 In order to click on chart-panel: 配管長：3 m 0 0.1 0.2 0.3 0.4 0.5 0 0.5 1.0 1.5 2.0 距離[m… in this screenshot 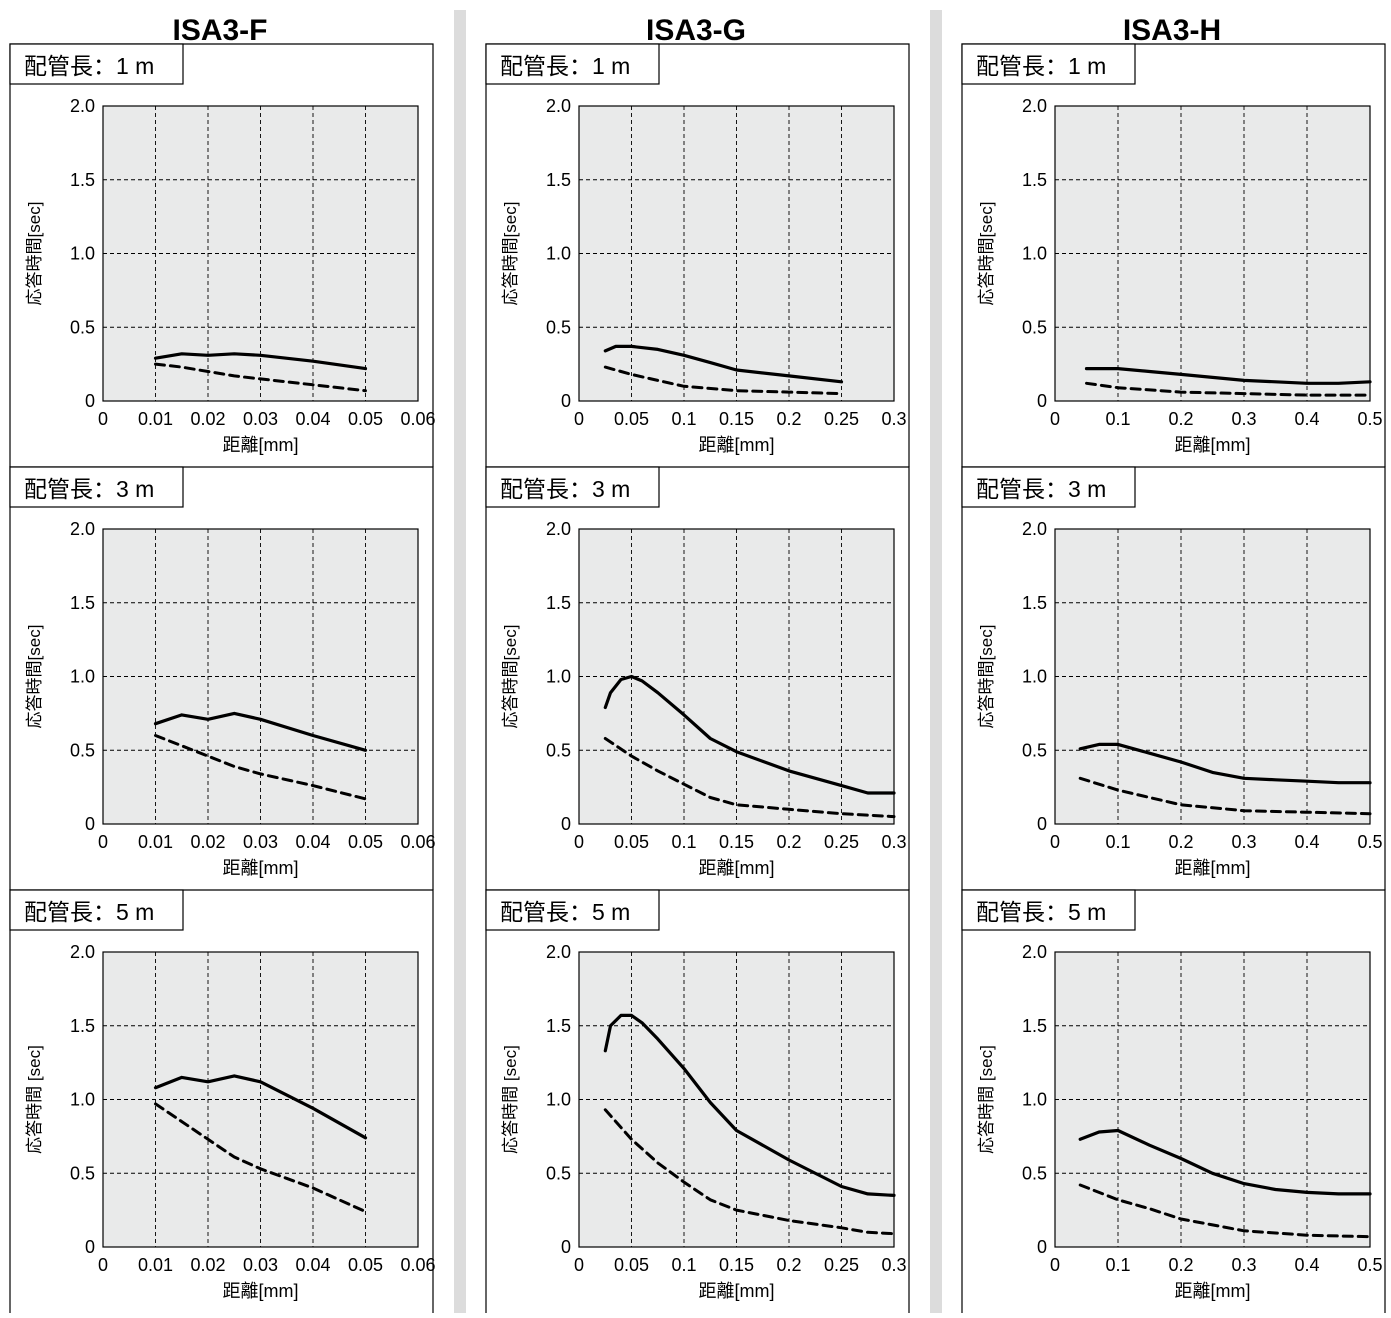, I will do `click(1173, 678)`.